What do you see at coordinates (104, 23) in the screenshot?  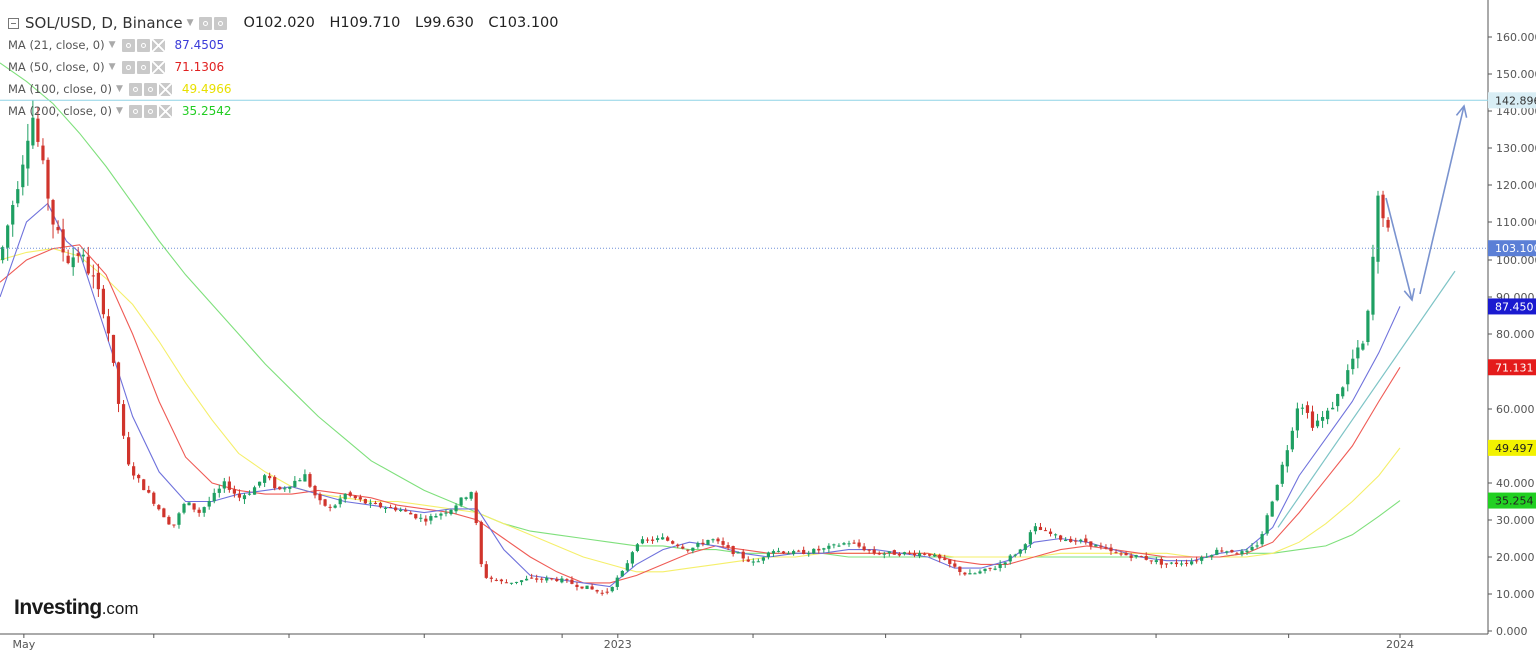 I see `symbol-label: SOL/USD, D, Binance` at bounding box center [104, 23].